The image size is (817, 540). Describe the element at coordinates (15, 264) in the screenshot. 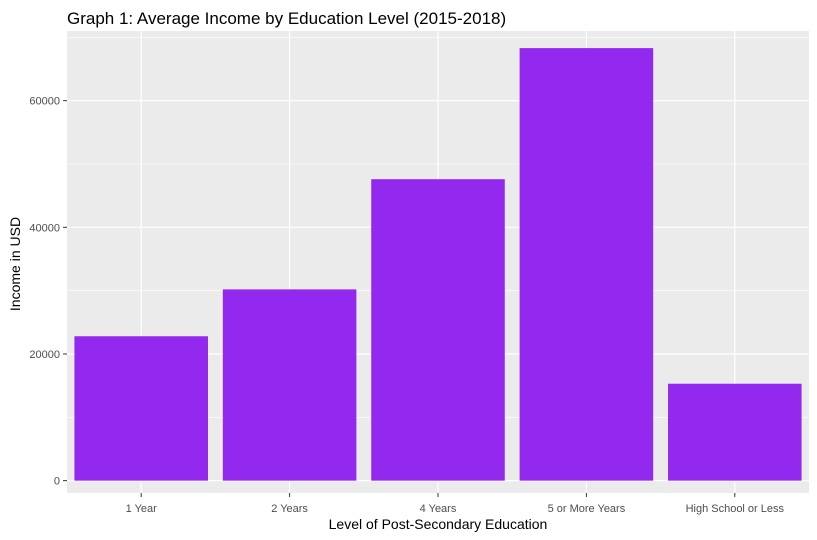

I see `y-axis-title: Income in USD` at that location.